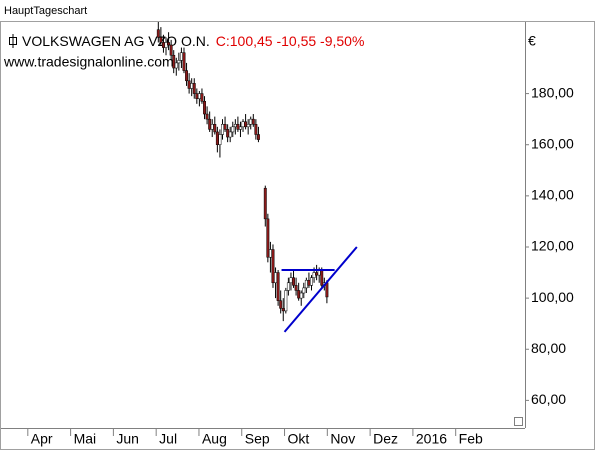  What do you see at coordinates (214, 439) in the screenshot?
I see `x-tick-label: Aug` at bounding box center [214, 439].